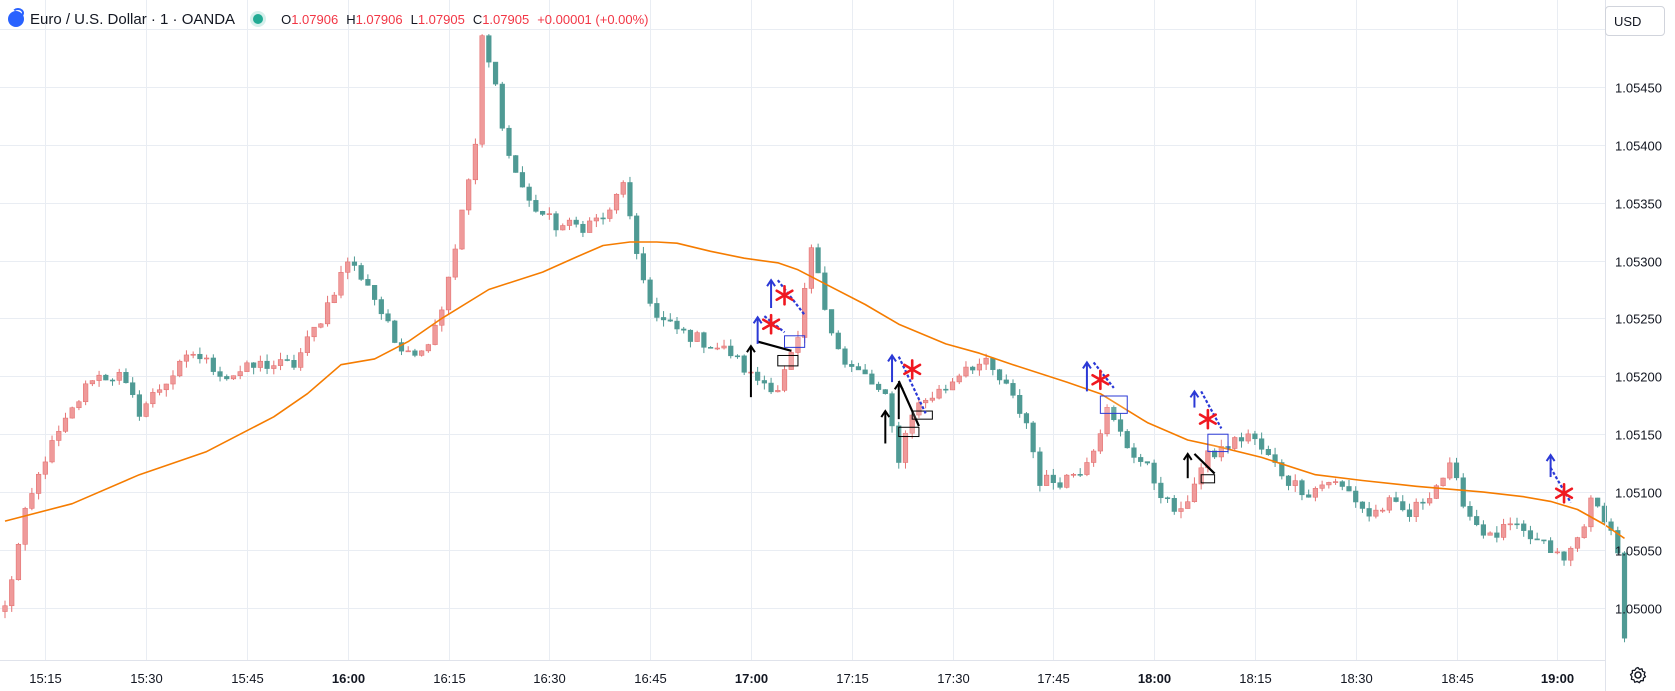 Image resolution: width=1675 pixels, height=691 pixels. Describe the element at coordinates (438, 19) in the screenshot. I see `ohlc-low: L1.07905` at that location.